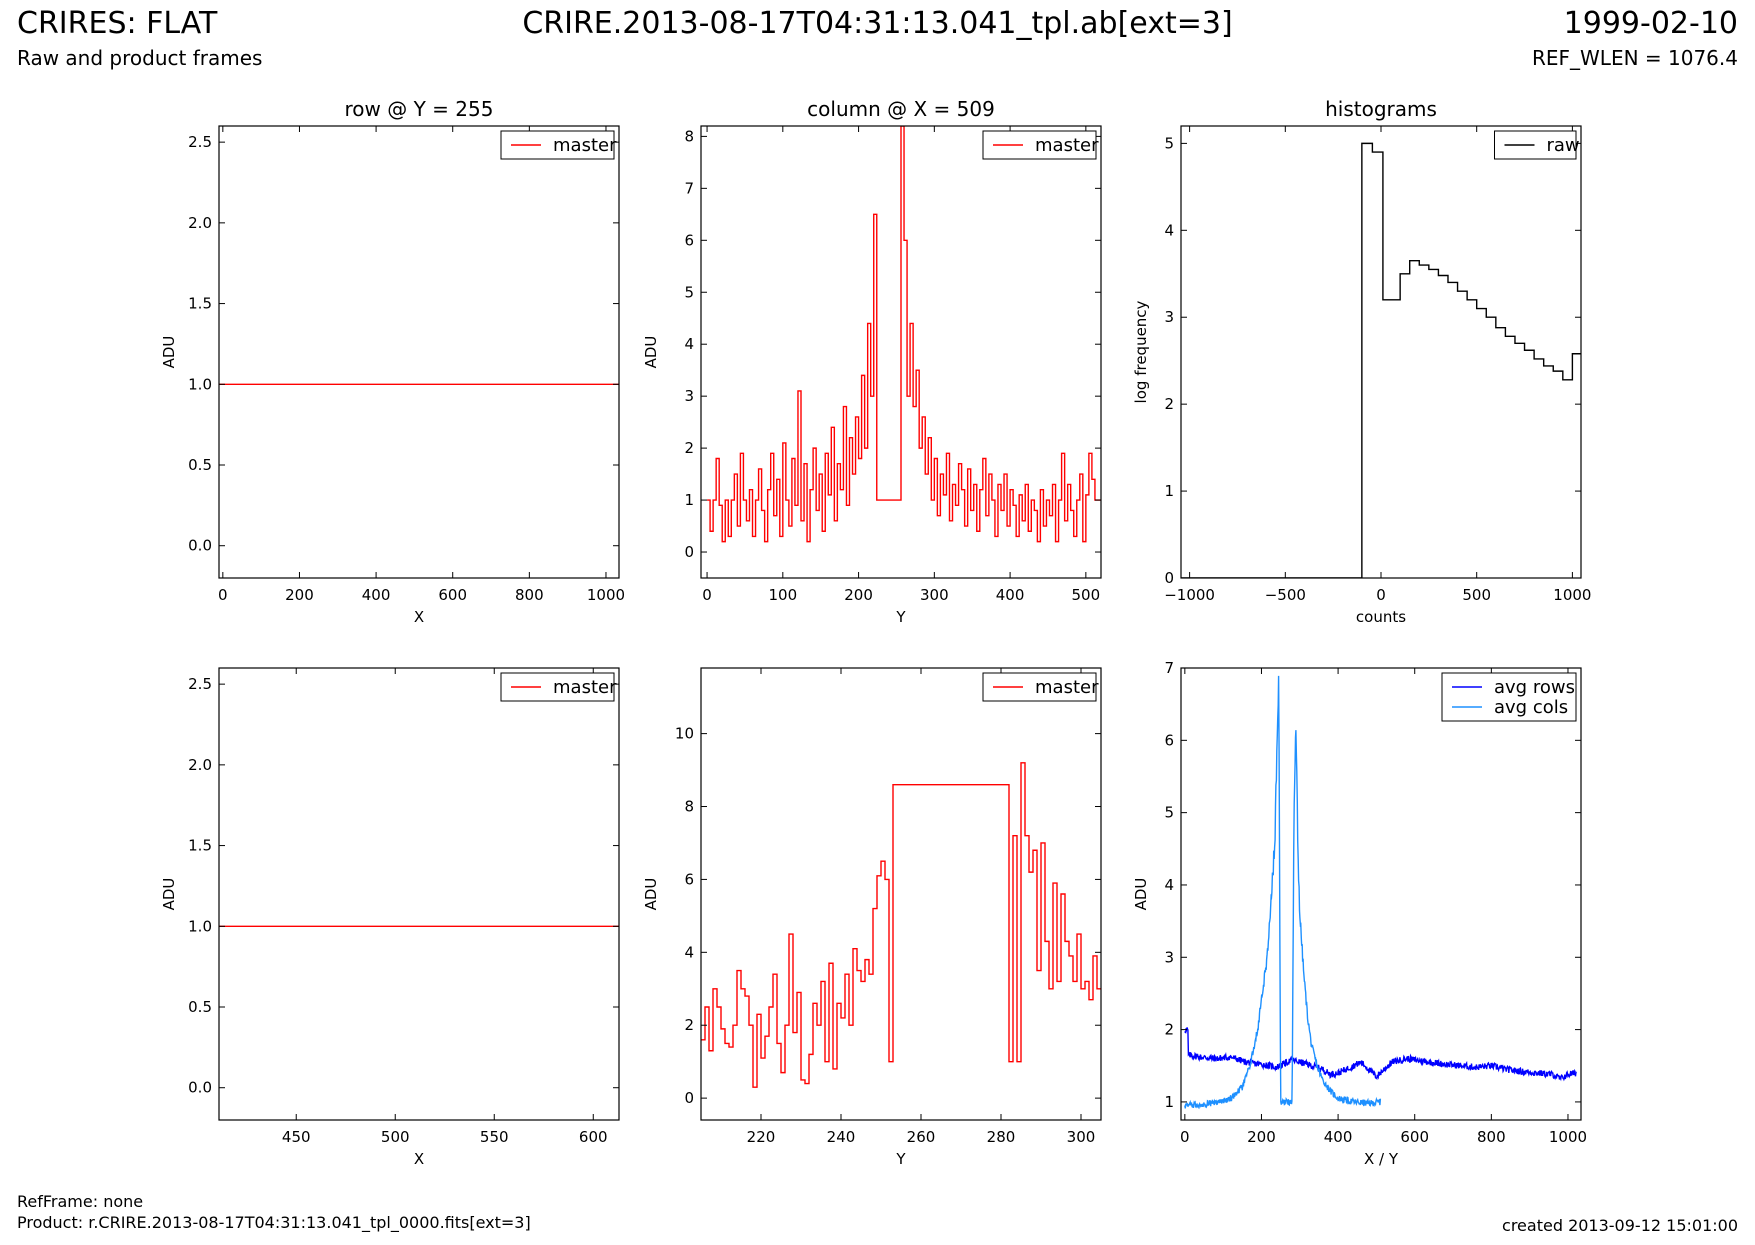  What do you see at coordinates (1534, 687) in the screenshot?
I see `legend-label: avg rows` at bounding box center [1534, 687].